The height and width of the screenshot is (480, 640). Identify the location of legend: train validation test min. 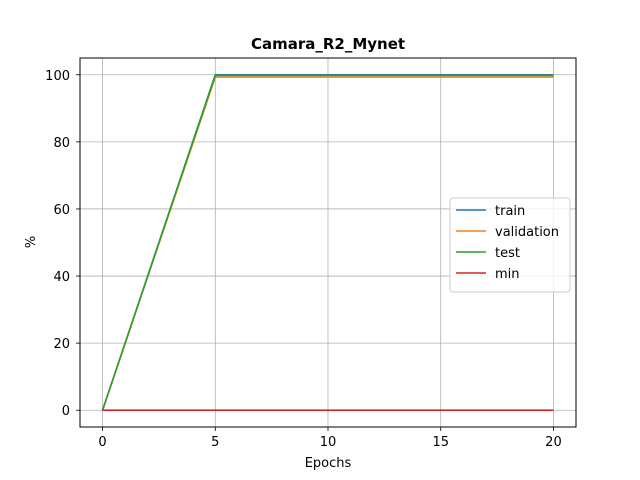
(510, 245).